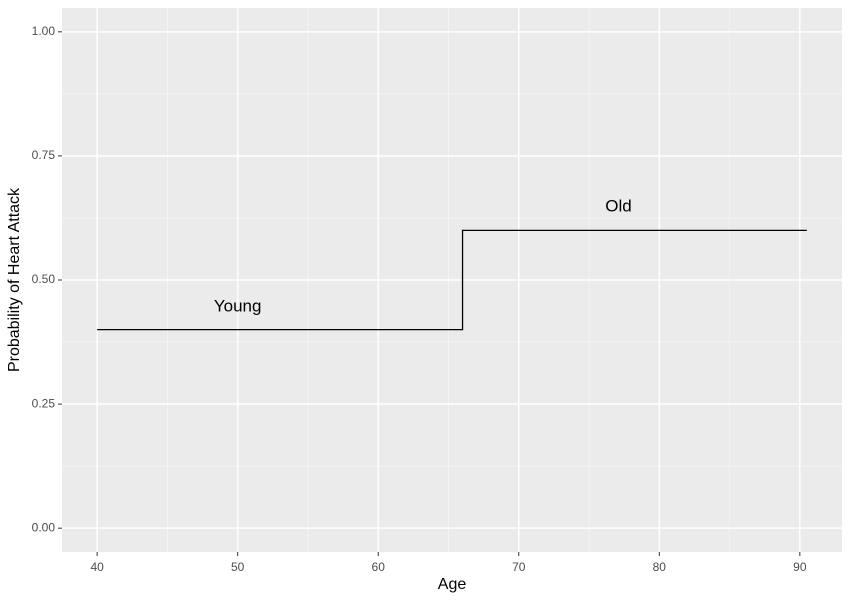 The image size is (850, 600). Describe the element at coordinates (44, 527) in the screenshot. I see `y-tick-label: 0.00` at that location.